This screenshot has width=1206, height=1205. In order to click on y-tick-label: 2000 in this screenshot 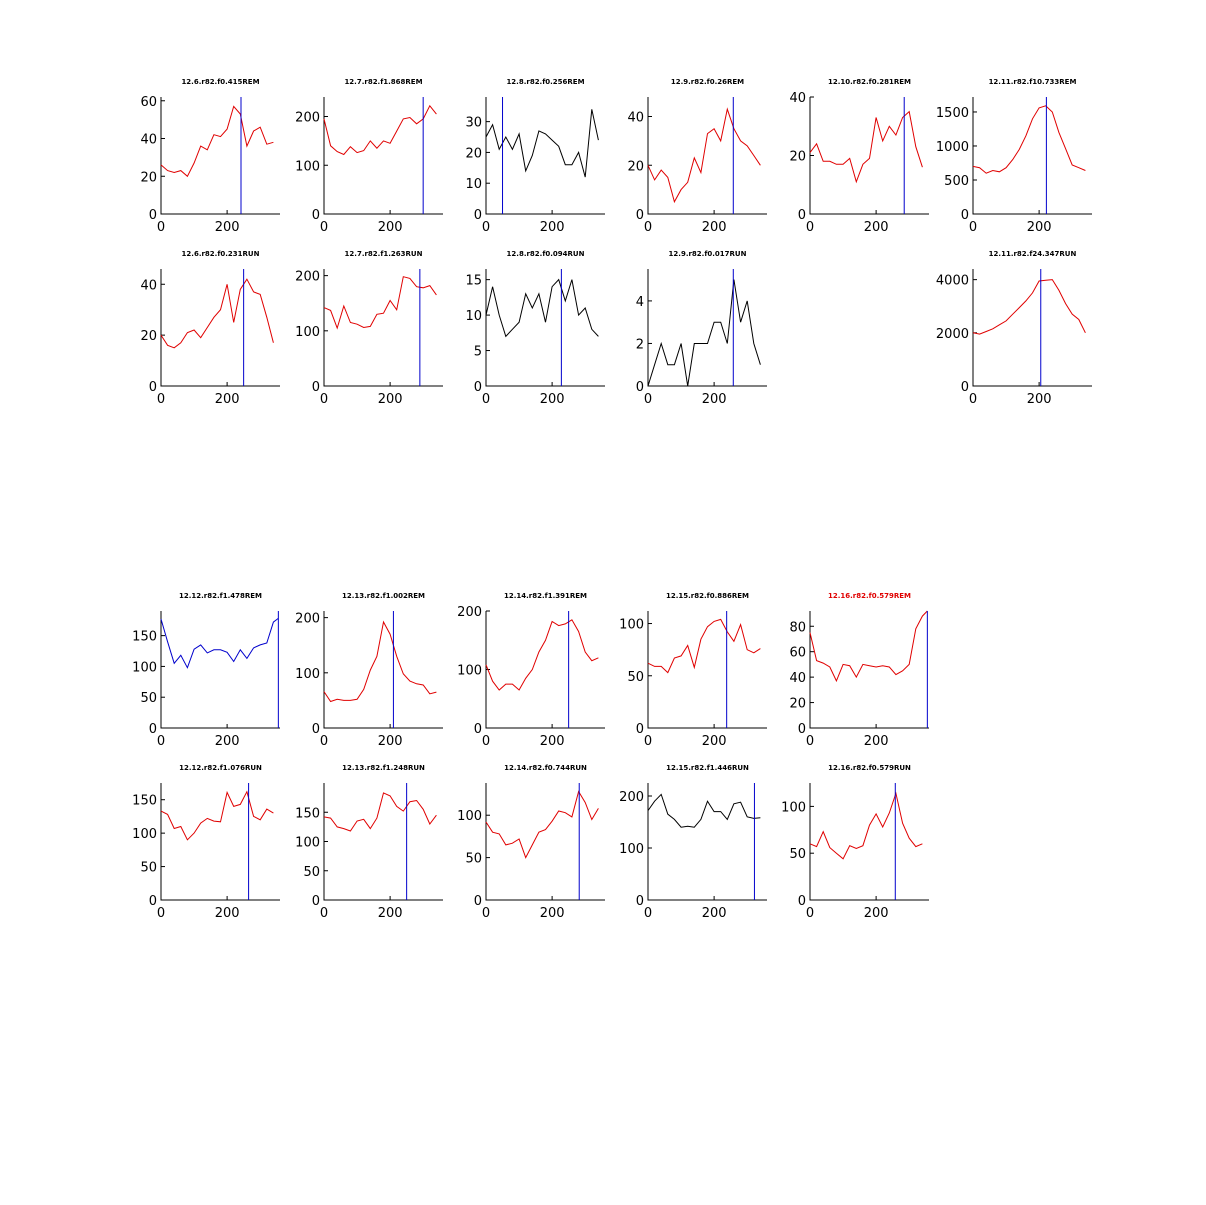, I will do `click(952, 334)`.